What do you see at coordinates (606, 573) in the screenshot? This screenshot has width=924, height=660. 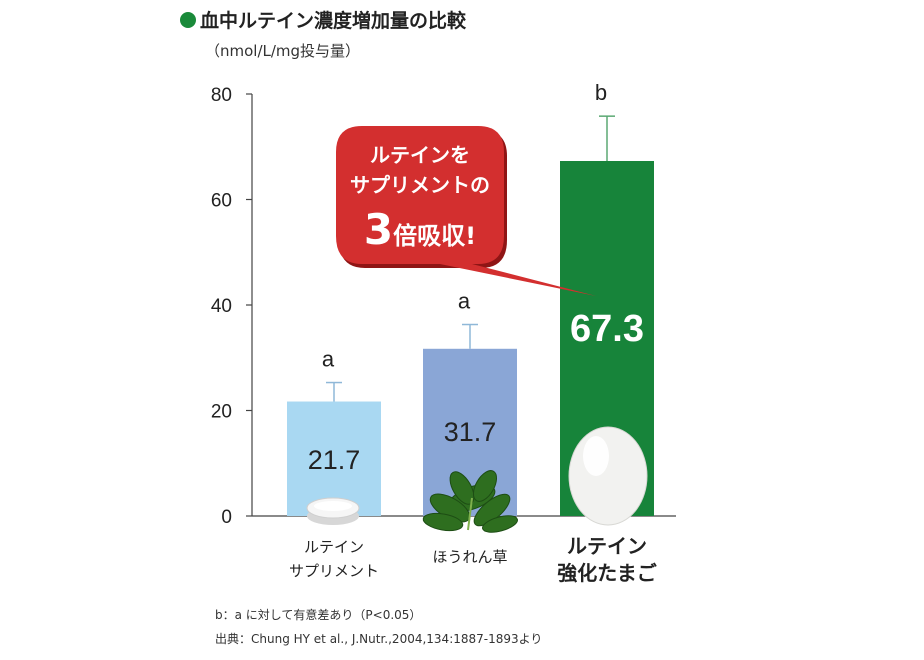 I see `category-label: 強化たまご` at bounding box center [606, 573].